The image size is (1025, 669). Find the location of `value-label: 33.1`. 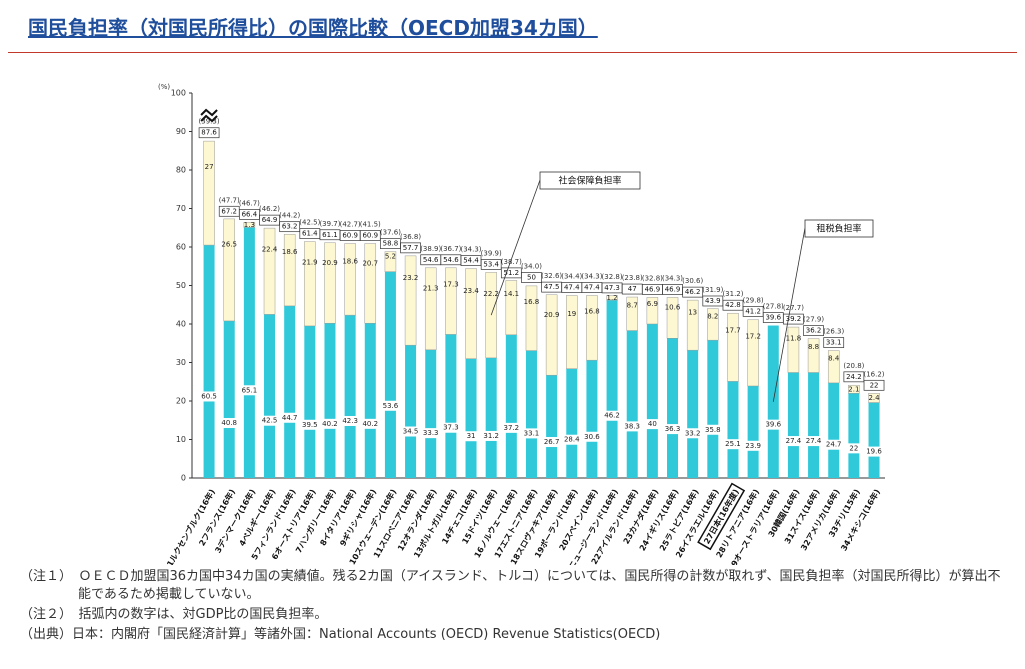

value-label: 33.1 is located at coordinates (532, 433).